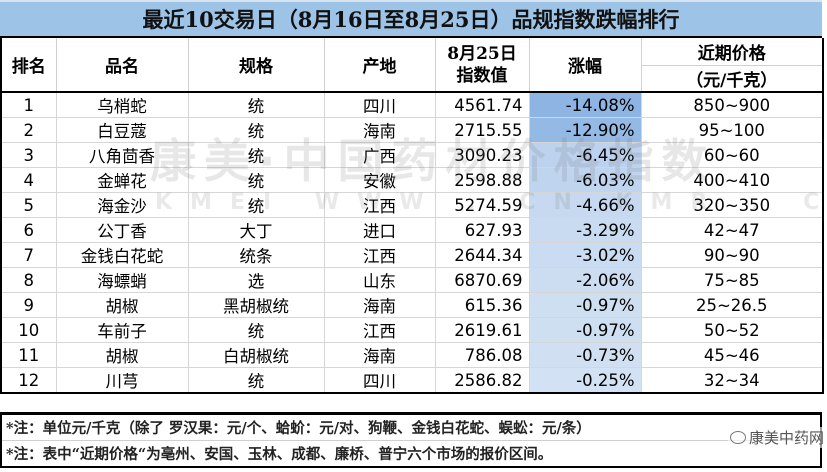 This screenshot has height=472, width=827. I want to click on cell-change: -2.06%, so click(585, 280).